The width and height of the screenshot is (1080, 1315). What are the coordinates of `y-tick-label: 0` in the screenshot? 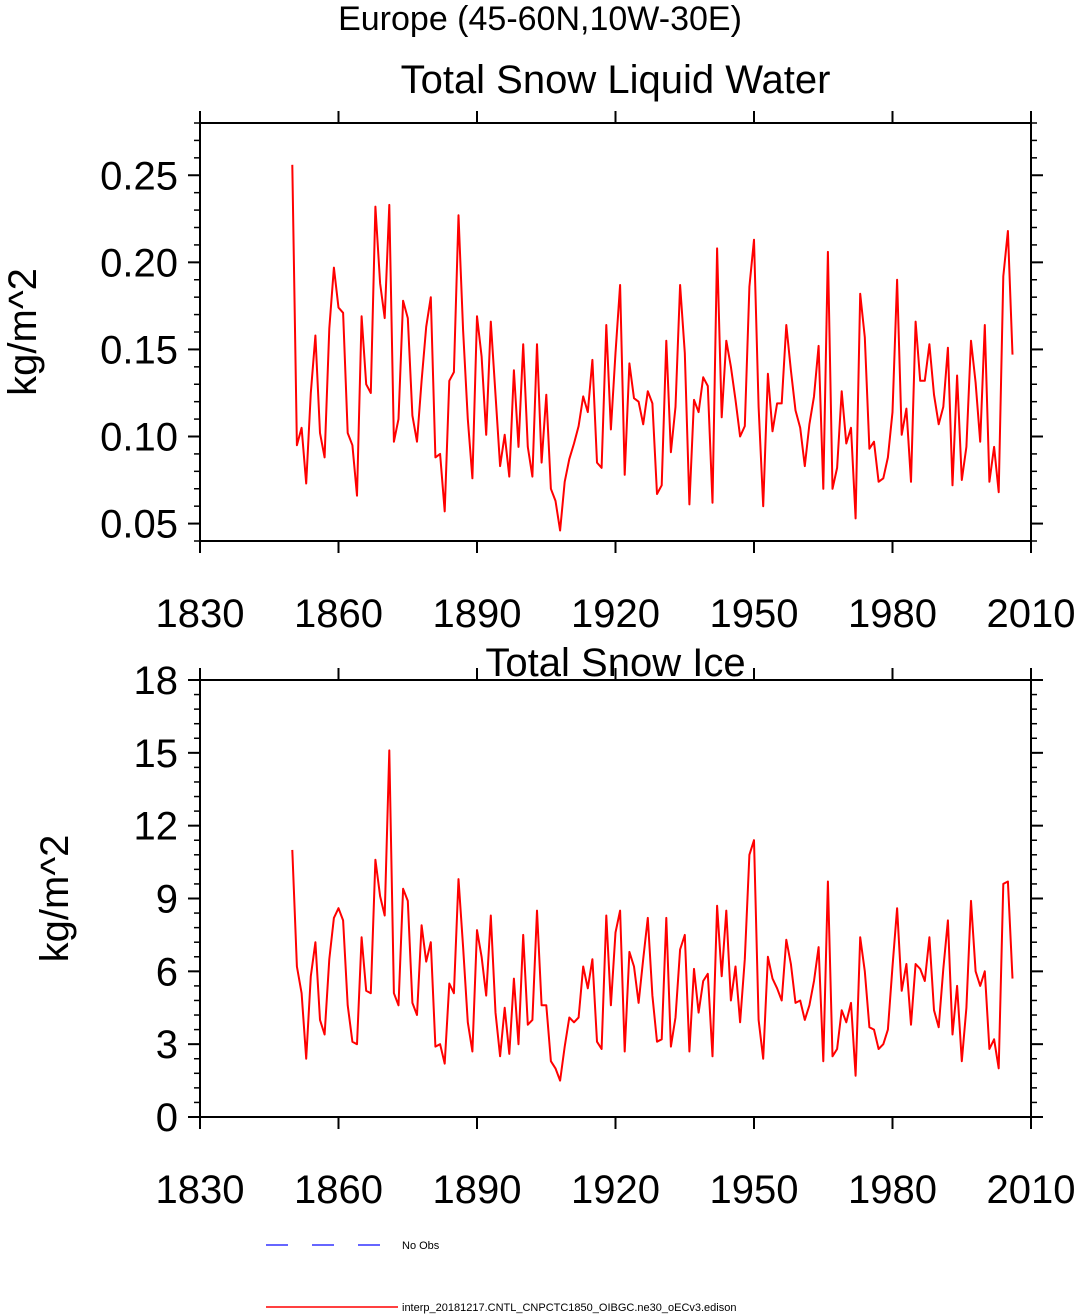 It's located at (167, 1118).